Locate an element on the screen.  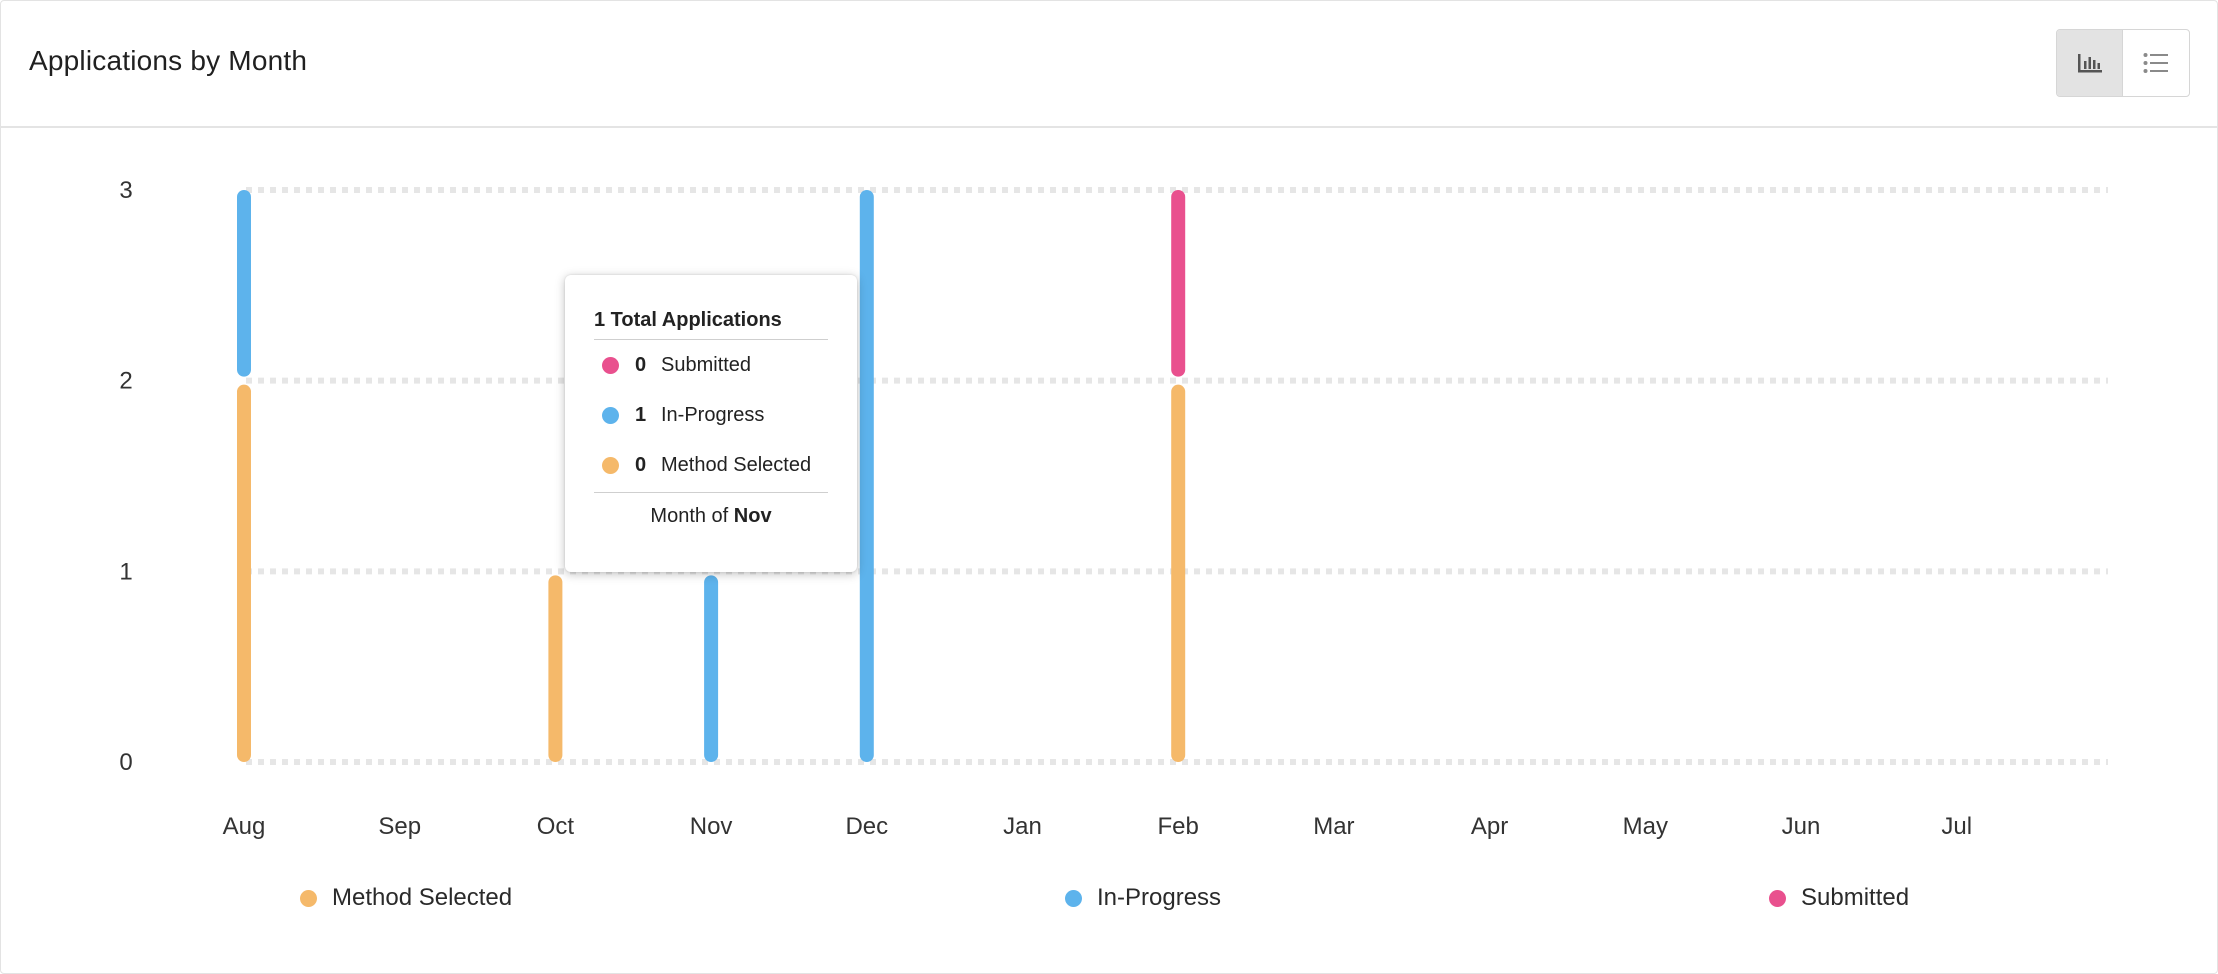
tooltip-label: Submitted is located at coordinates (706, 364).